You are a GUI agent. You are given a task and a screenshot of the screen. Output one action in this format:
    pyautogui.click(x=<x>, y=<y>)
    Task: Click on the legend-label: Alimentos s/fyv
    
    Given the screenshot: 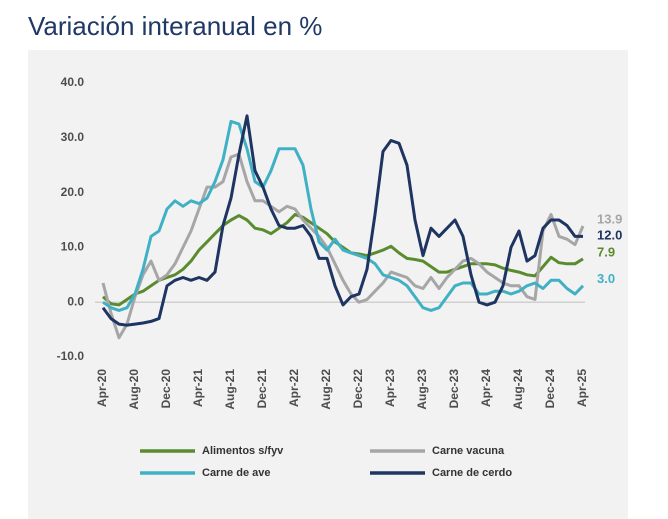 What is the action you would take?
    pyautogui.click(x=243, y=451)
    